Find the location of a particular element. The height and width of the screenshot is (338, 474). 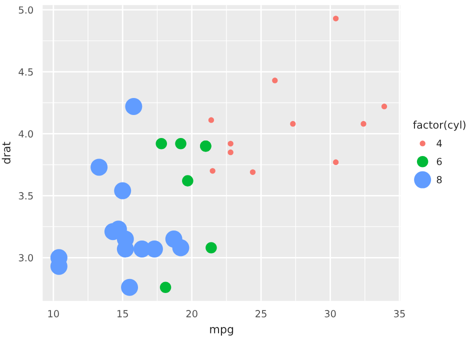

x-tick-label: 15 is located at coordinates (122, 314).